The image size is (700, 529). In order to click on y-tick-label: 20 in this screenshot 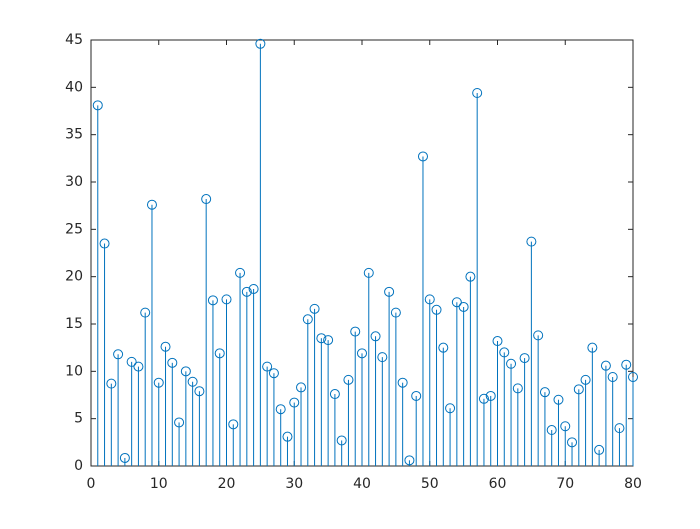, I will do `click(74, 277)`.